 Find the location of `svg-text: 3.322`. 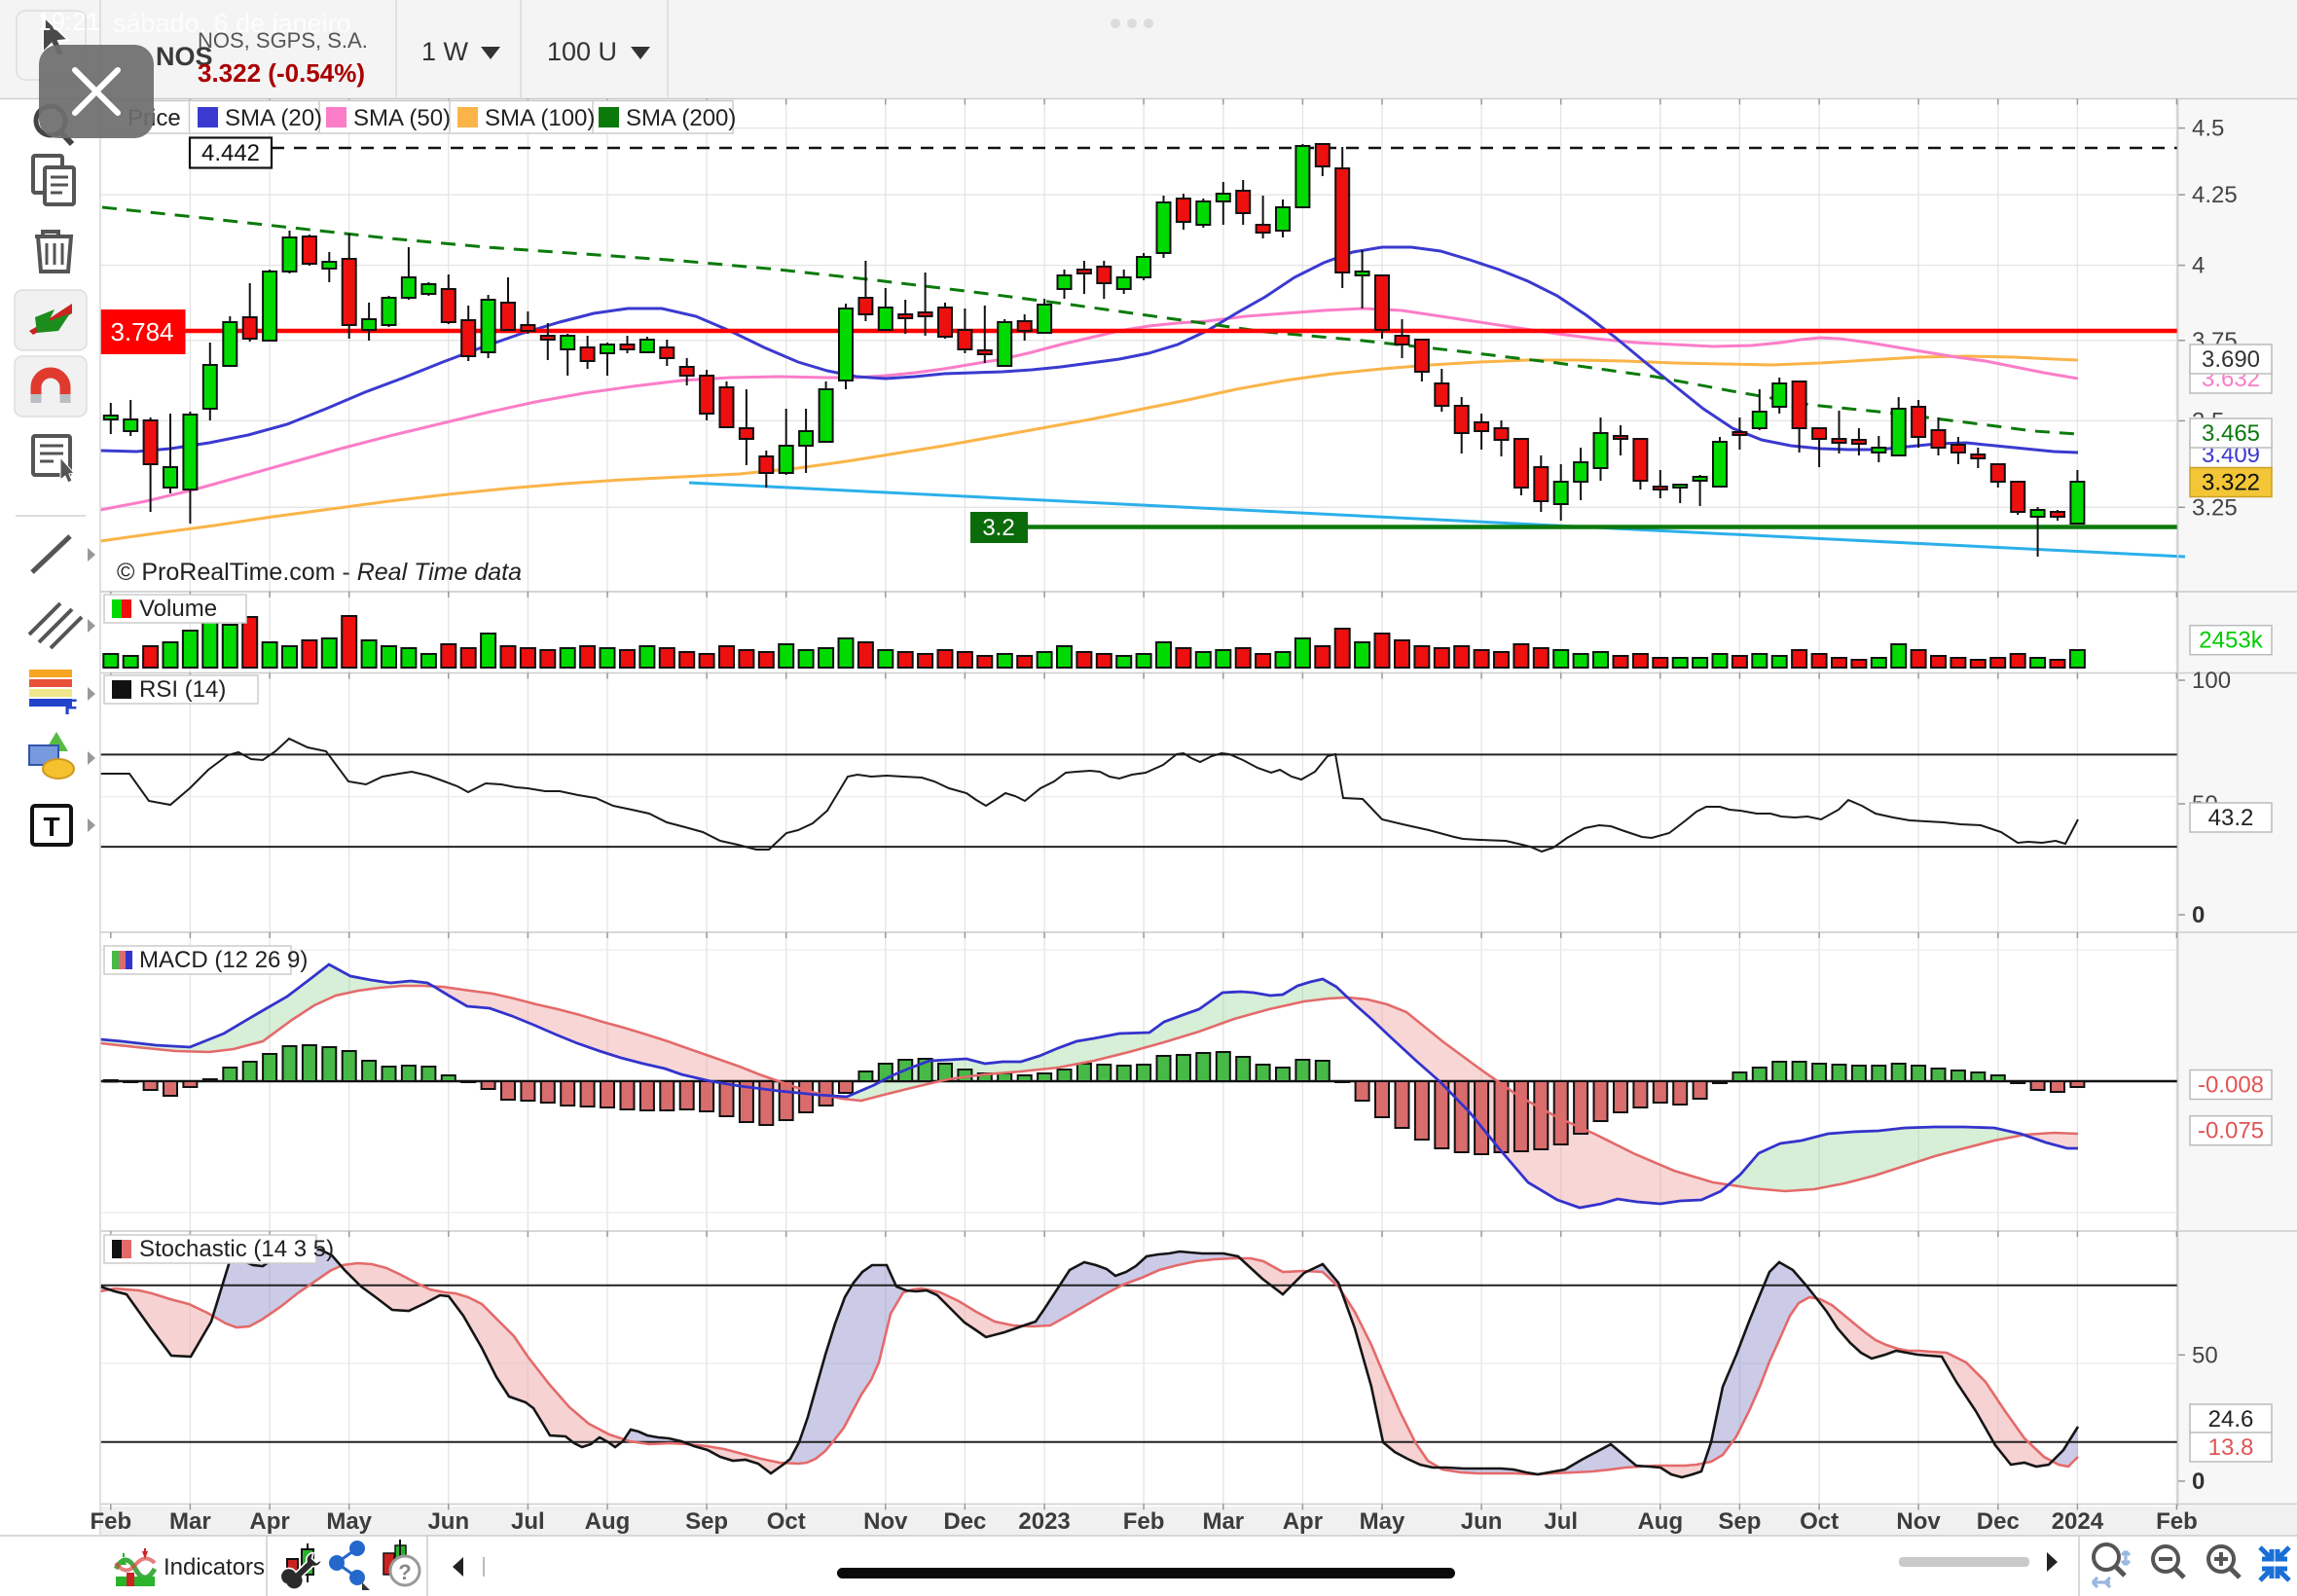

svg-text: 3.322 is located at coordinates (2231, 483).